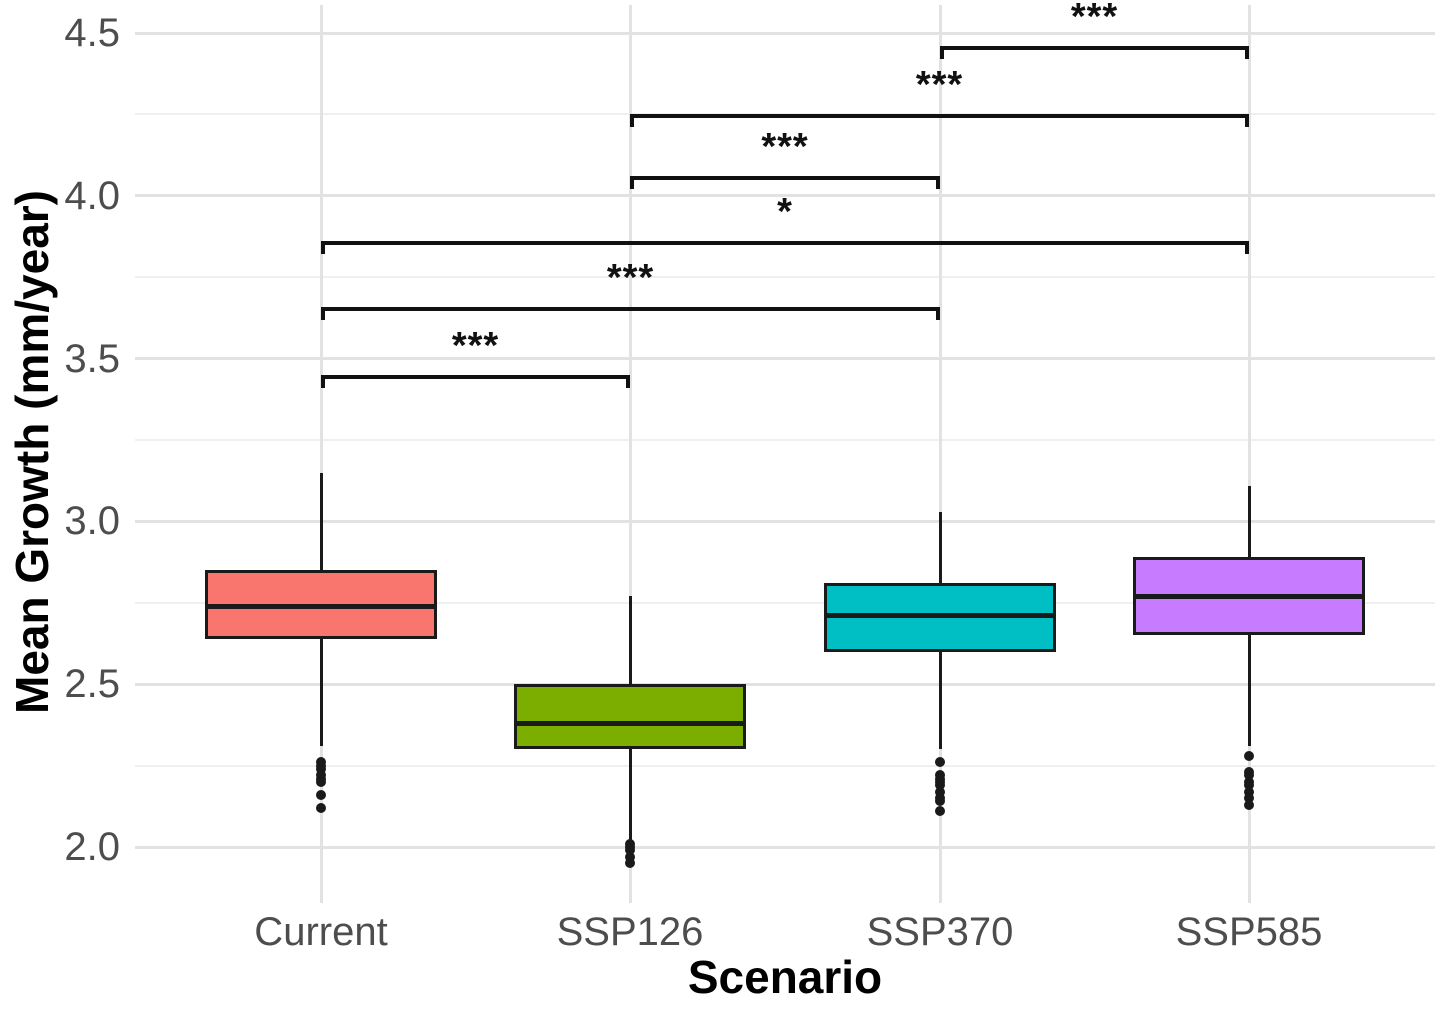 Image resolution: width=1441 pixels, height=1012 pixels. What do you see at coordinates (92, 521) in the screenshot?
I see `y-tick-label: 3.0` at bounding box center [92, 521].